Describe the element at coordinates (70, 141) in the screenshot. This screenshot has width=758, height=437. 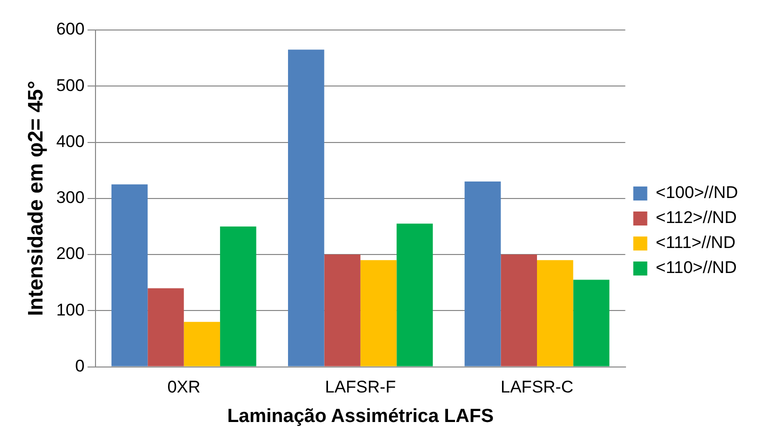
I see `y-tick-label: 400` at that location.